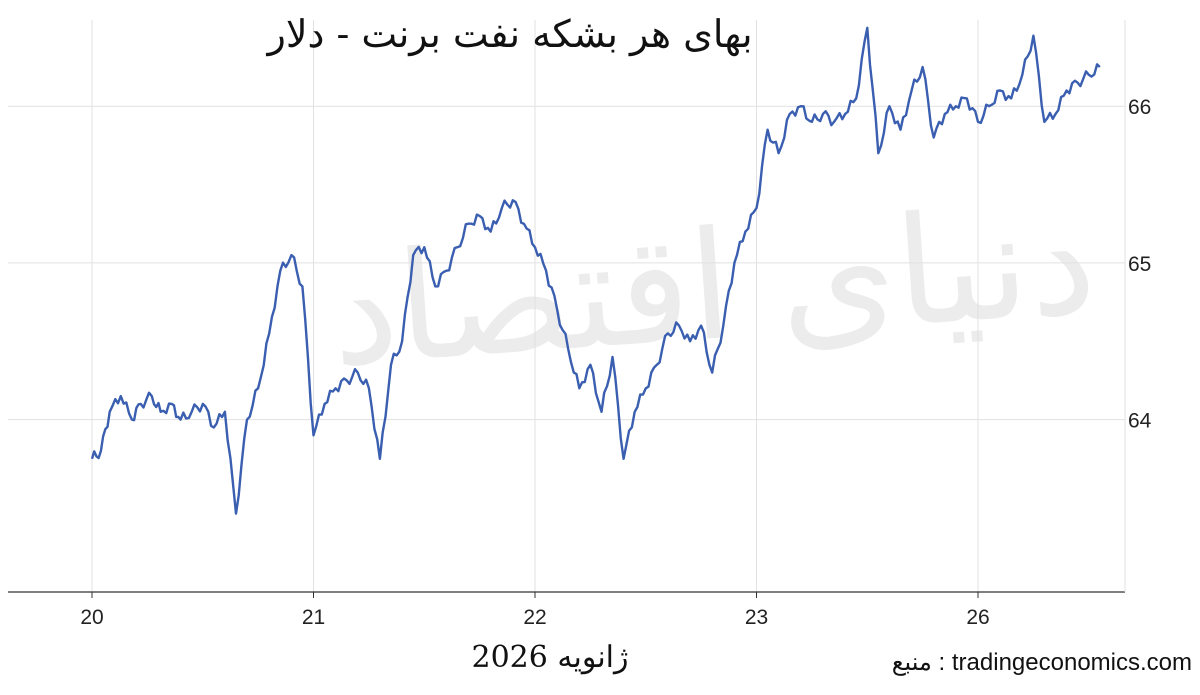 The width and height of the screenshot is (1200, 695). Describe the element at coordinates (534, 617) in the screenshot. I see `x-tick-label: 22` at that location.